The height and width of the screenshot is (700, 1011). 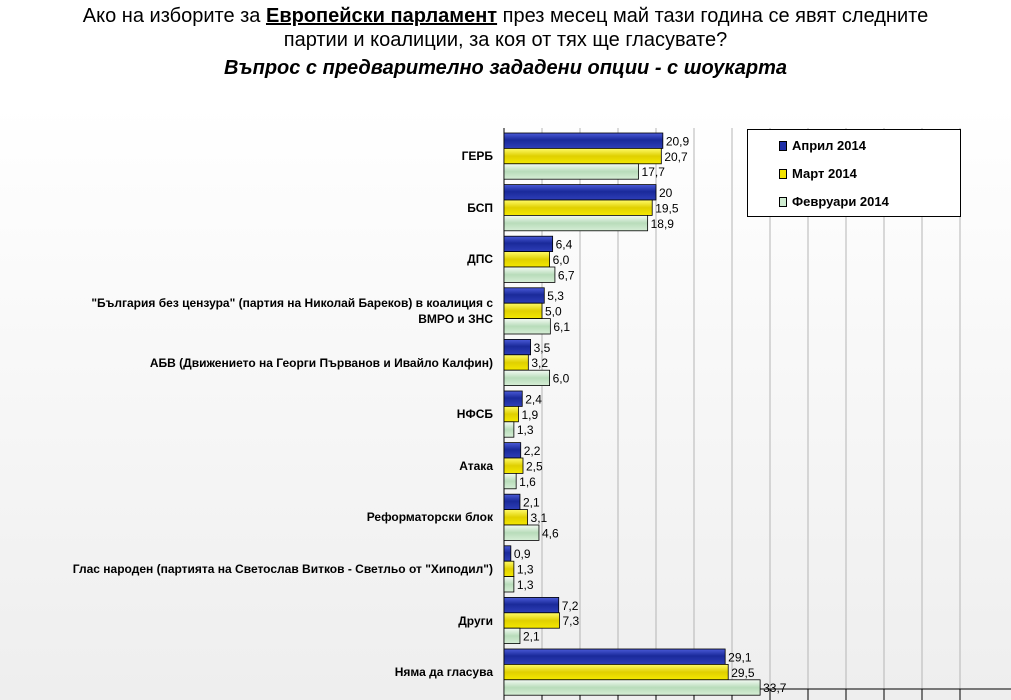 What do you see at coordinates (783, 146) in the screenshot?
I see `legend-swatch-april` at bounding box center [783, 146].